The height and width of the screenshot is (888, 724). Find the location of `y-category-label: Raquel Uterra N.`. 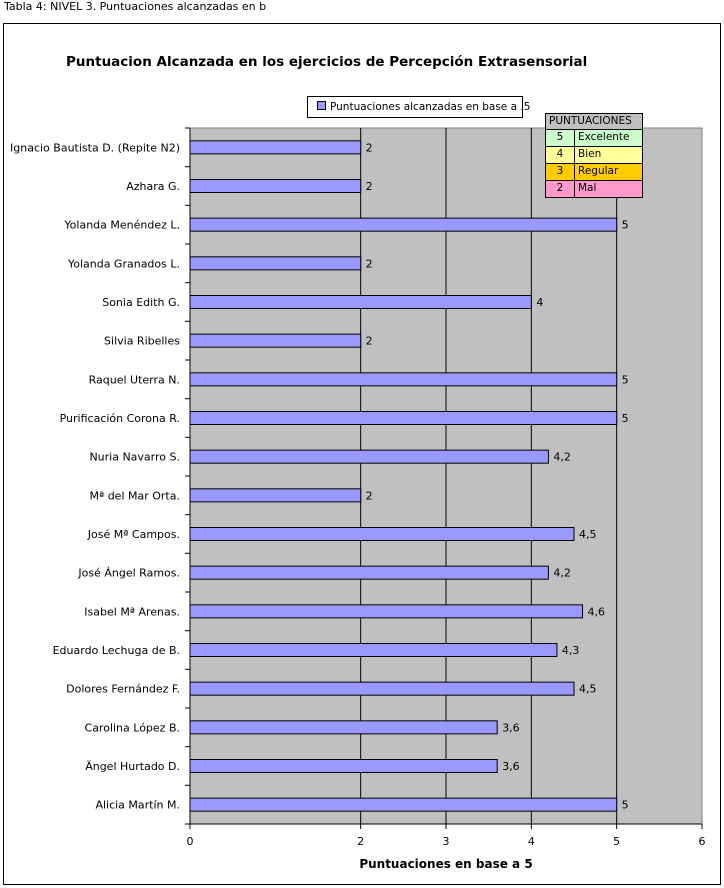

y-category-label: Raquel Uterra N. is located at coordinates (134, 379).